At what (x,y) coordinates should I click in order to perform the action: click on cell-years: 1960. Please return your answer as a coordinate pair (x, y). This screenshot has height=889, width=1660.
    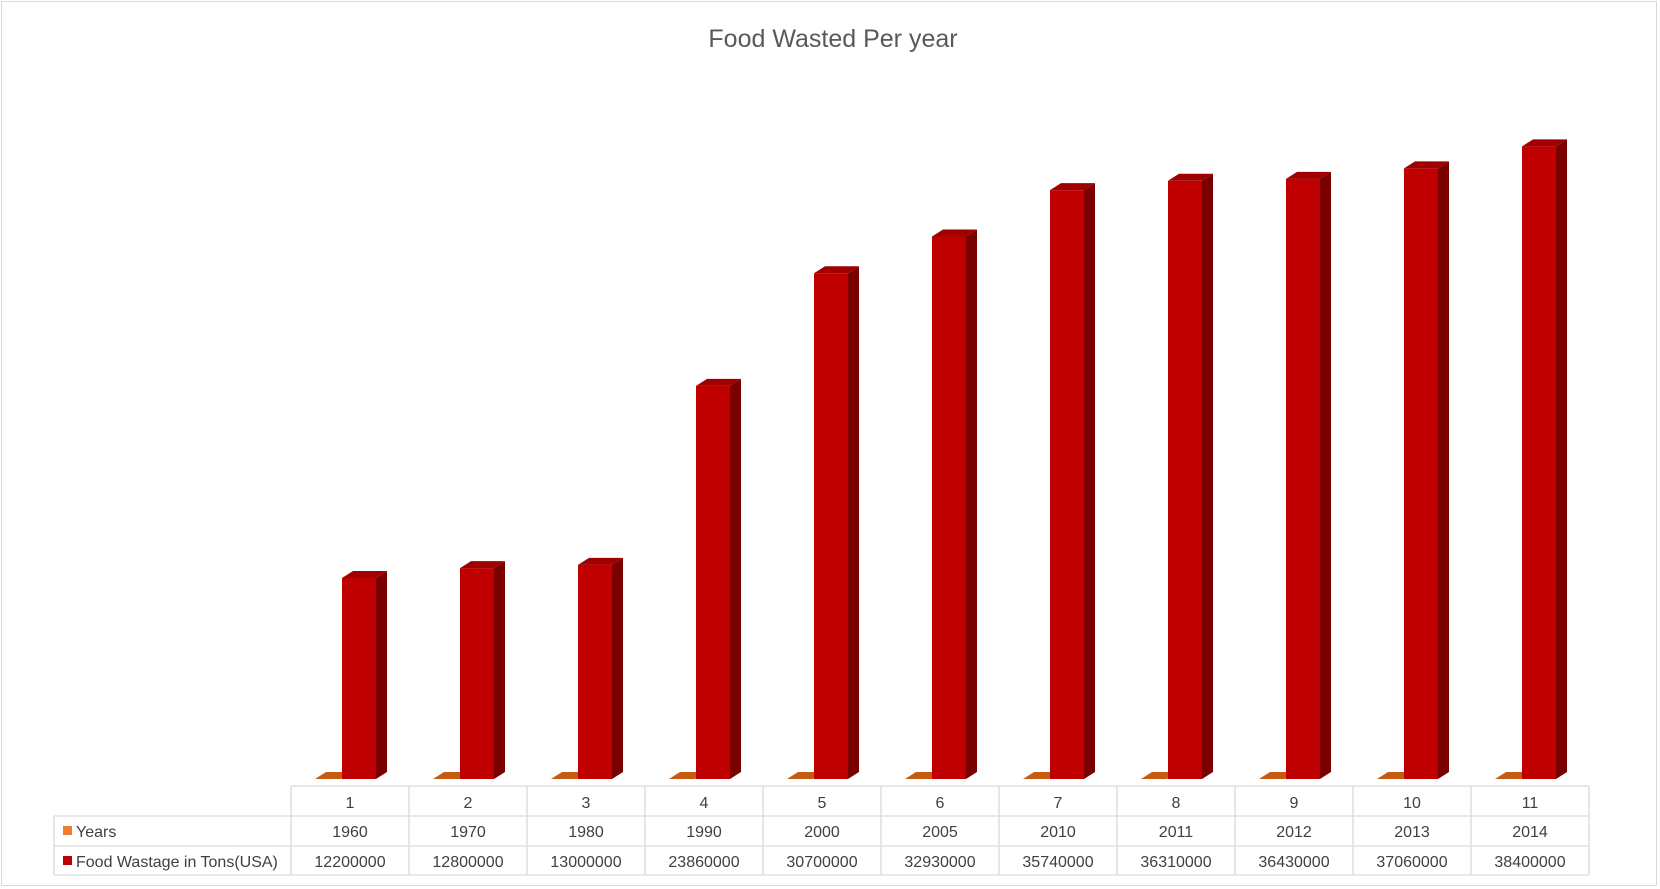
    Looking at the image, I should click on (350, 832).